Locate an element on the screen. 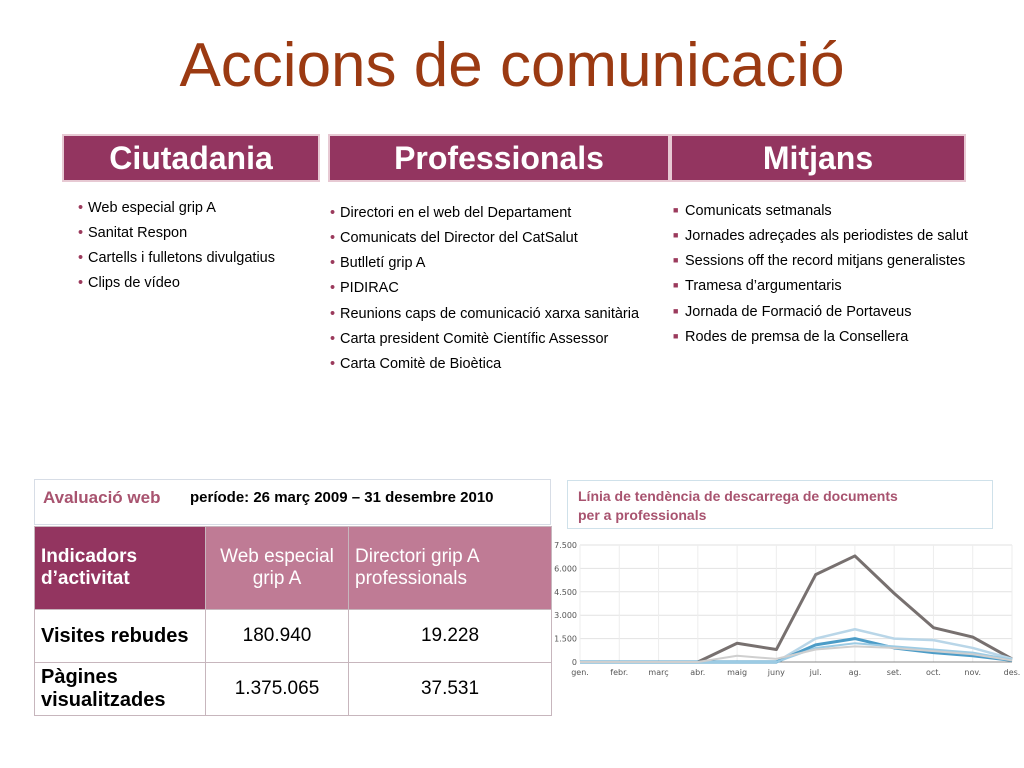 The image size is (1024, 768). list-item: • Directori en el web del Departament is located at coordinates (451, 213).